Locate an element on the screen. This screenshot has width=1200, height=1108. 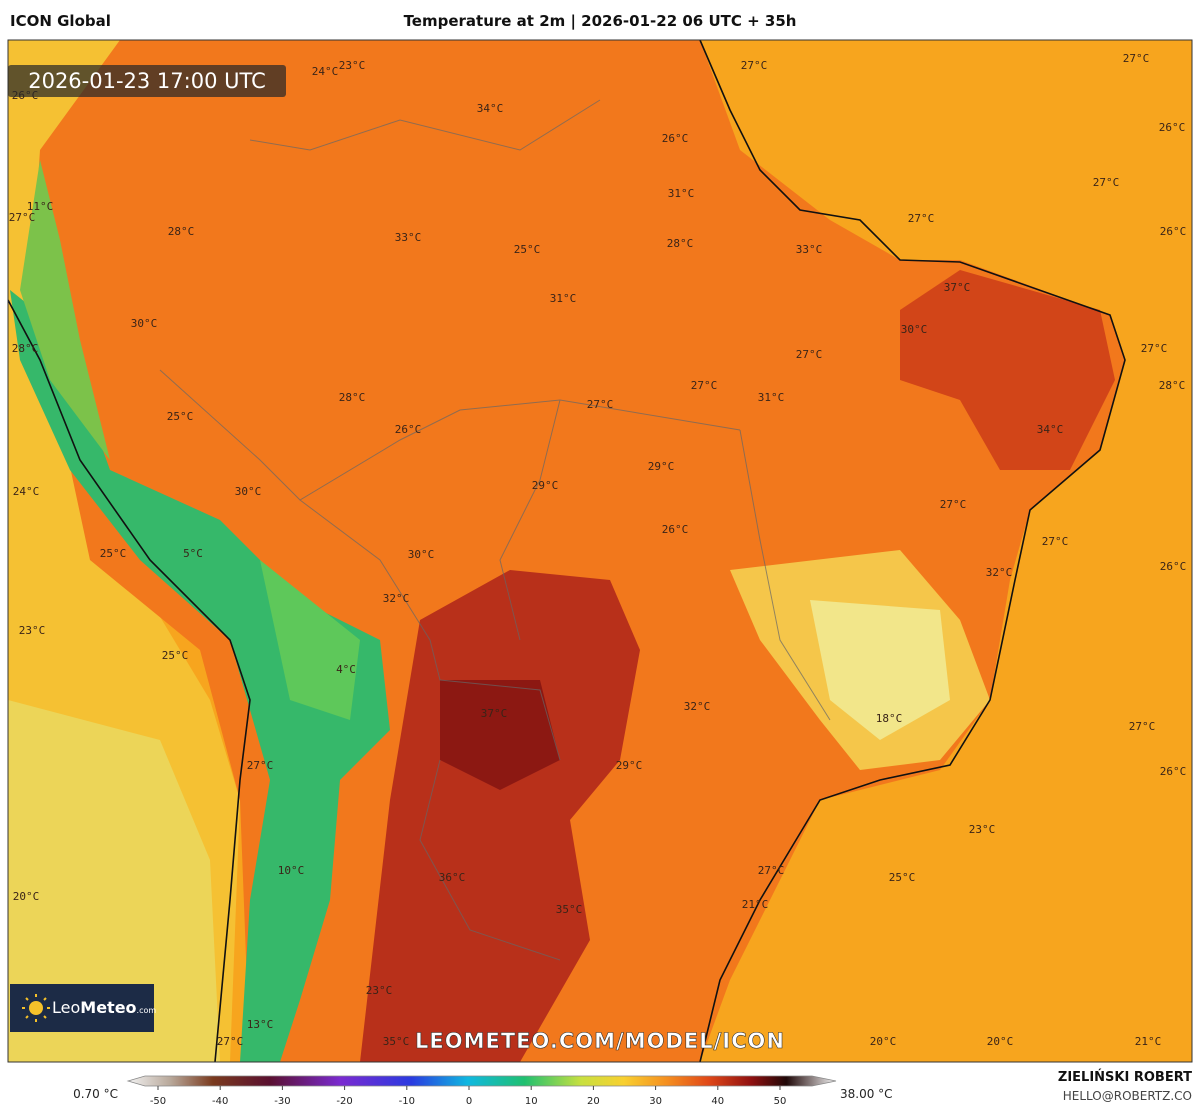
colorbar-tick-label: 10 is located at coordinates (531, 1101).